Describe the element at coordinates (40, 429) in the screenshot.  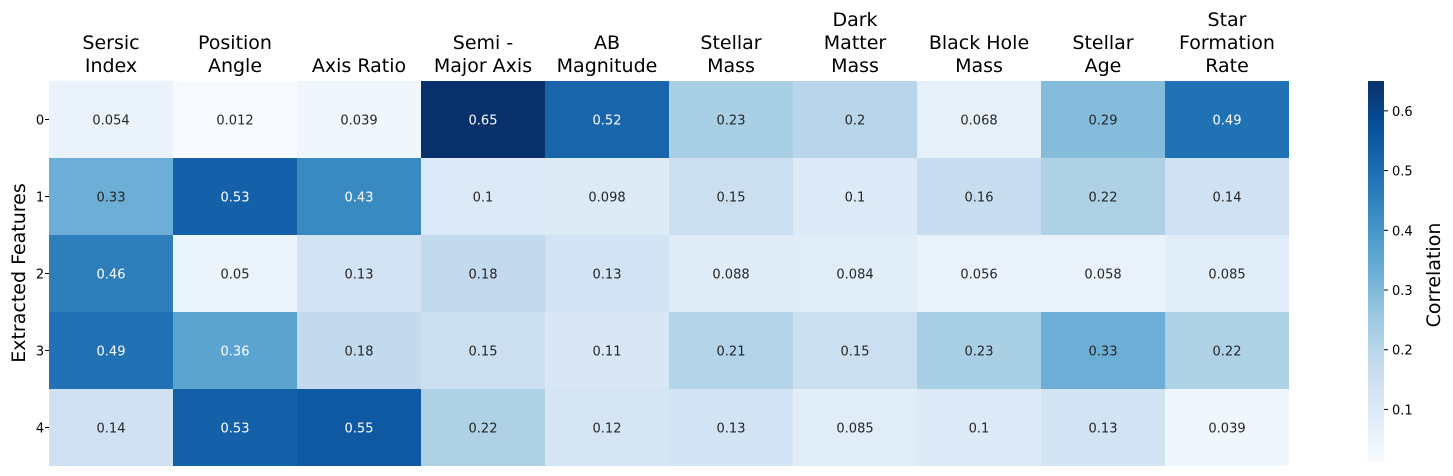
I see `row-label: 4` at that location.